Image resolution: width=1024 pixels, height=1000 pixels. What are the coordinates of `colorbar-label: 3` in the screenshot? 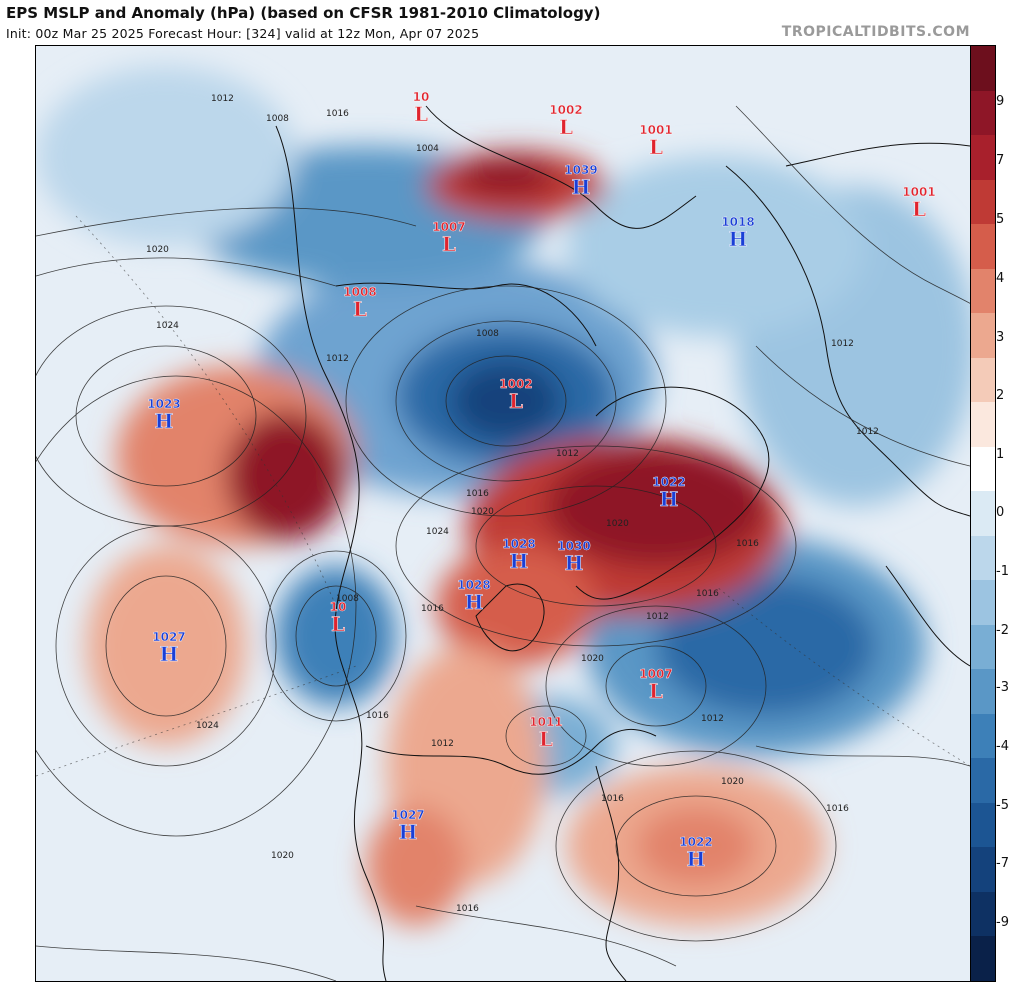 It's located at (1000, 337).